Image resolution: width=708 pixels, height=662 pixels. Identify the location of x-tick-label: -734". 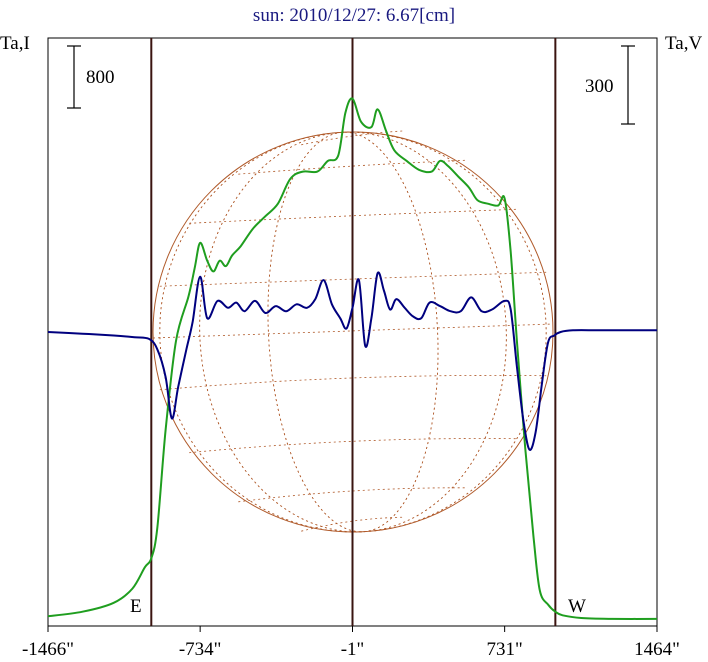
(200, 649).